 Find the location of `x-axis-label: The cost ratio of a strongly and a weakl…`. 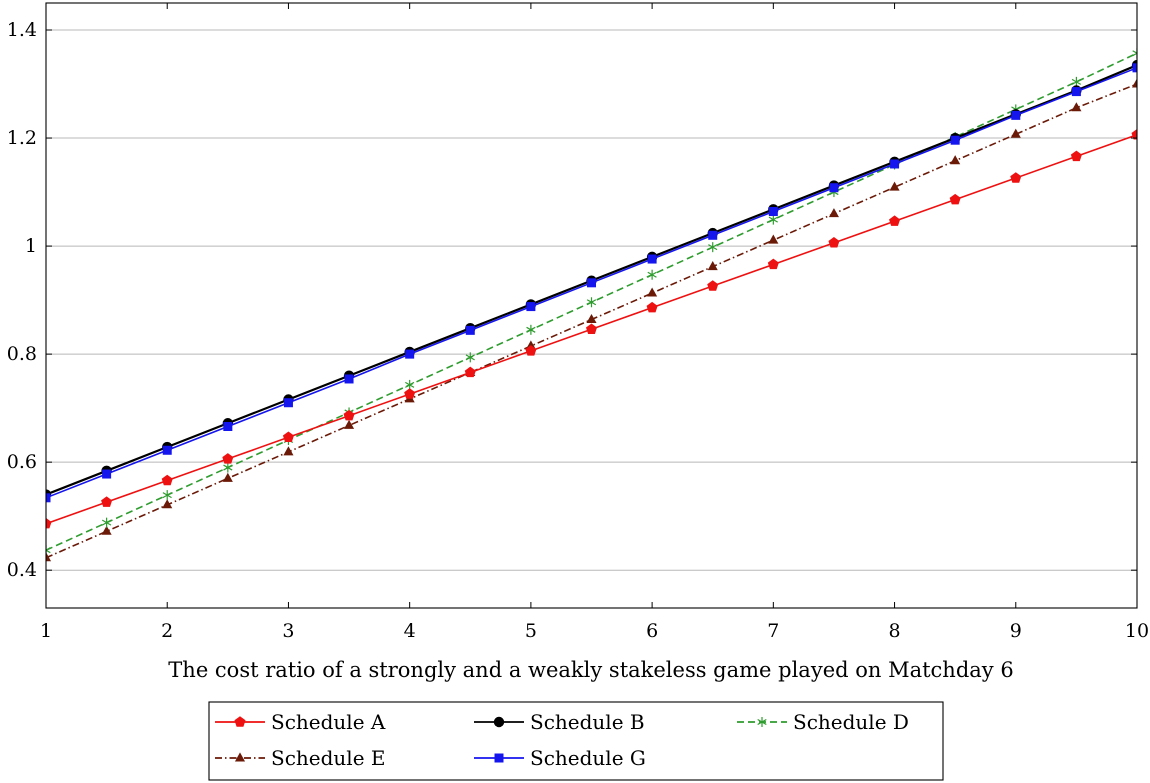

x-axis-label: The cost ratio of a strongly and a weakl… is located at coordinates (590, 670).